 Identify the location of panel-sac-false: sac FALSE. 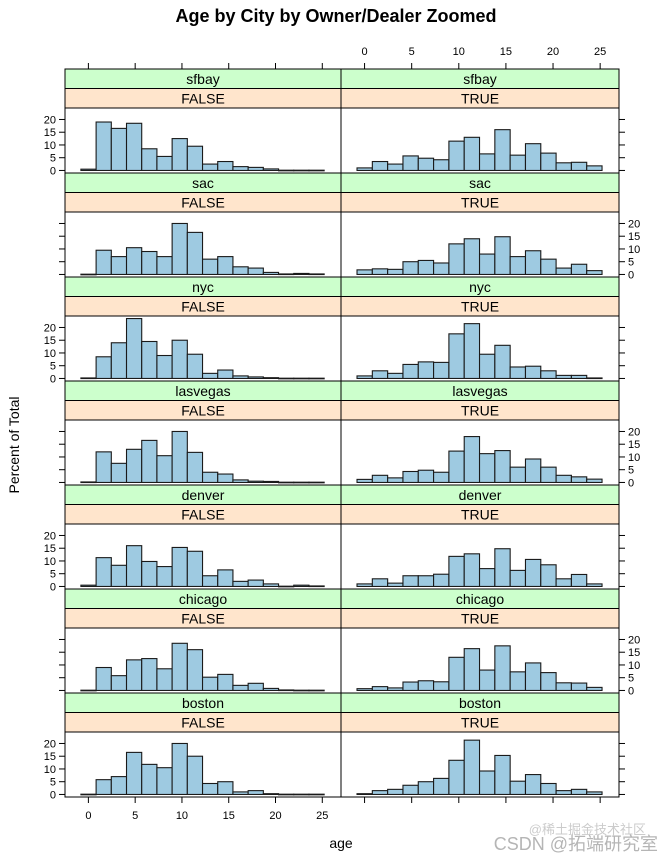
(200, 225).